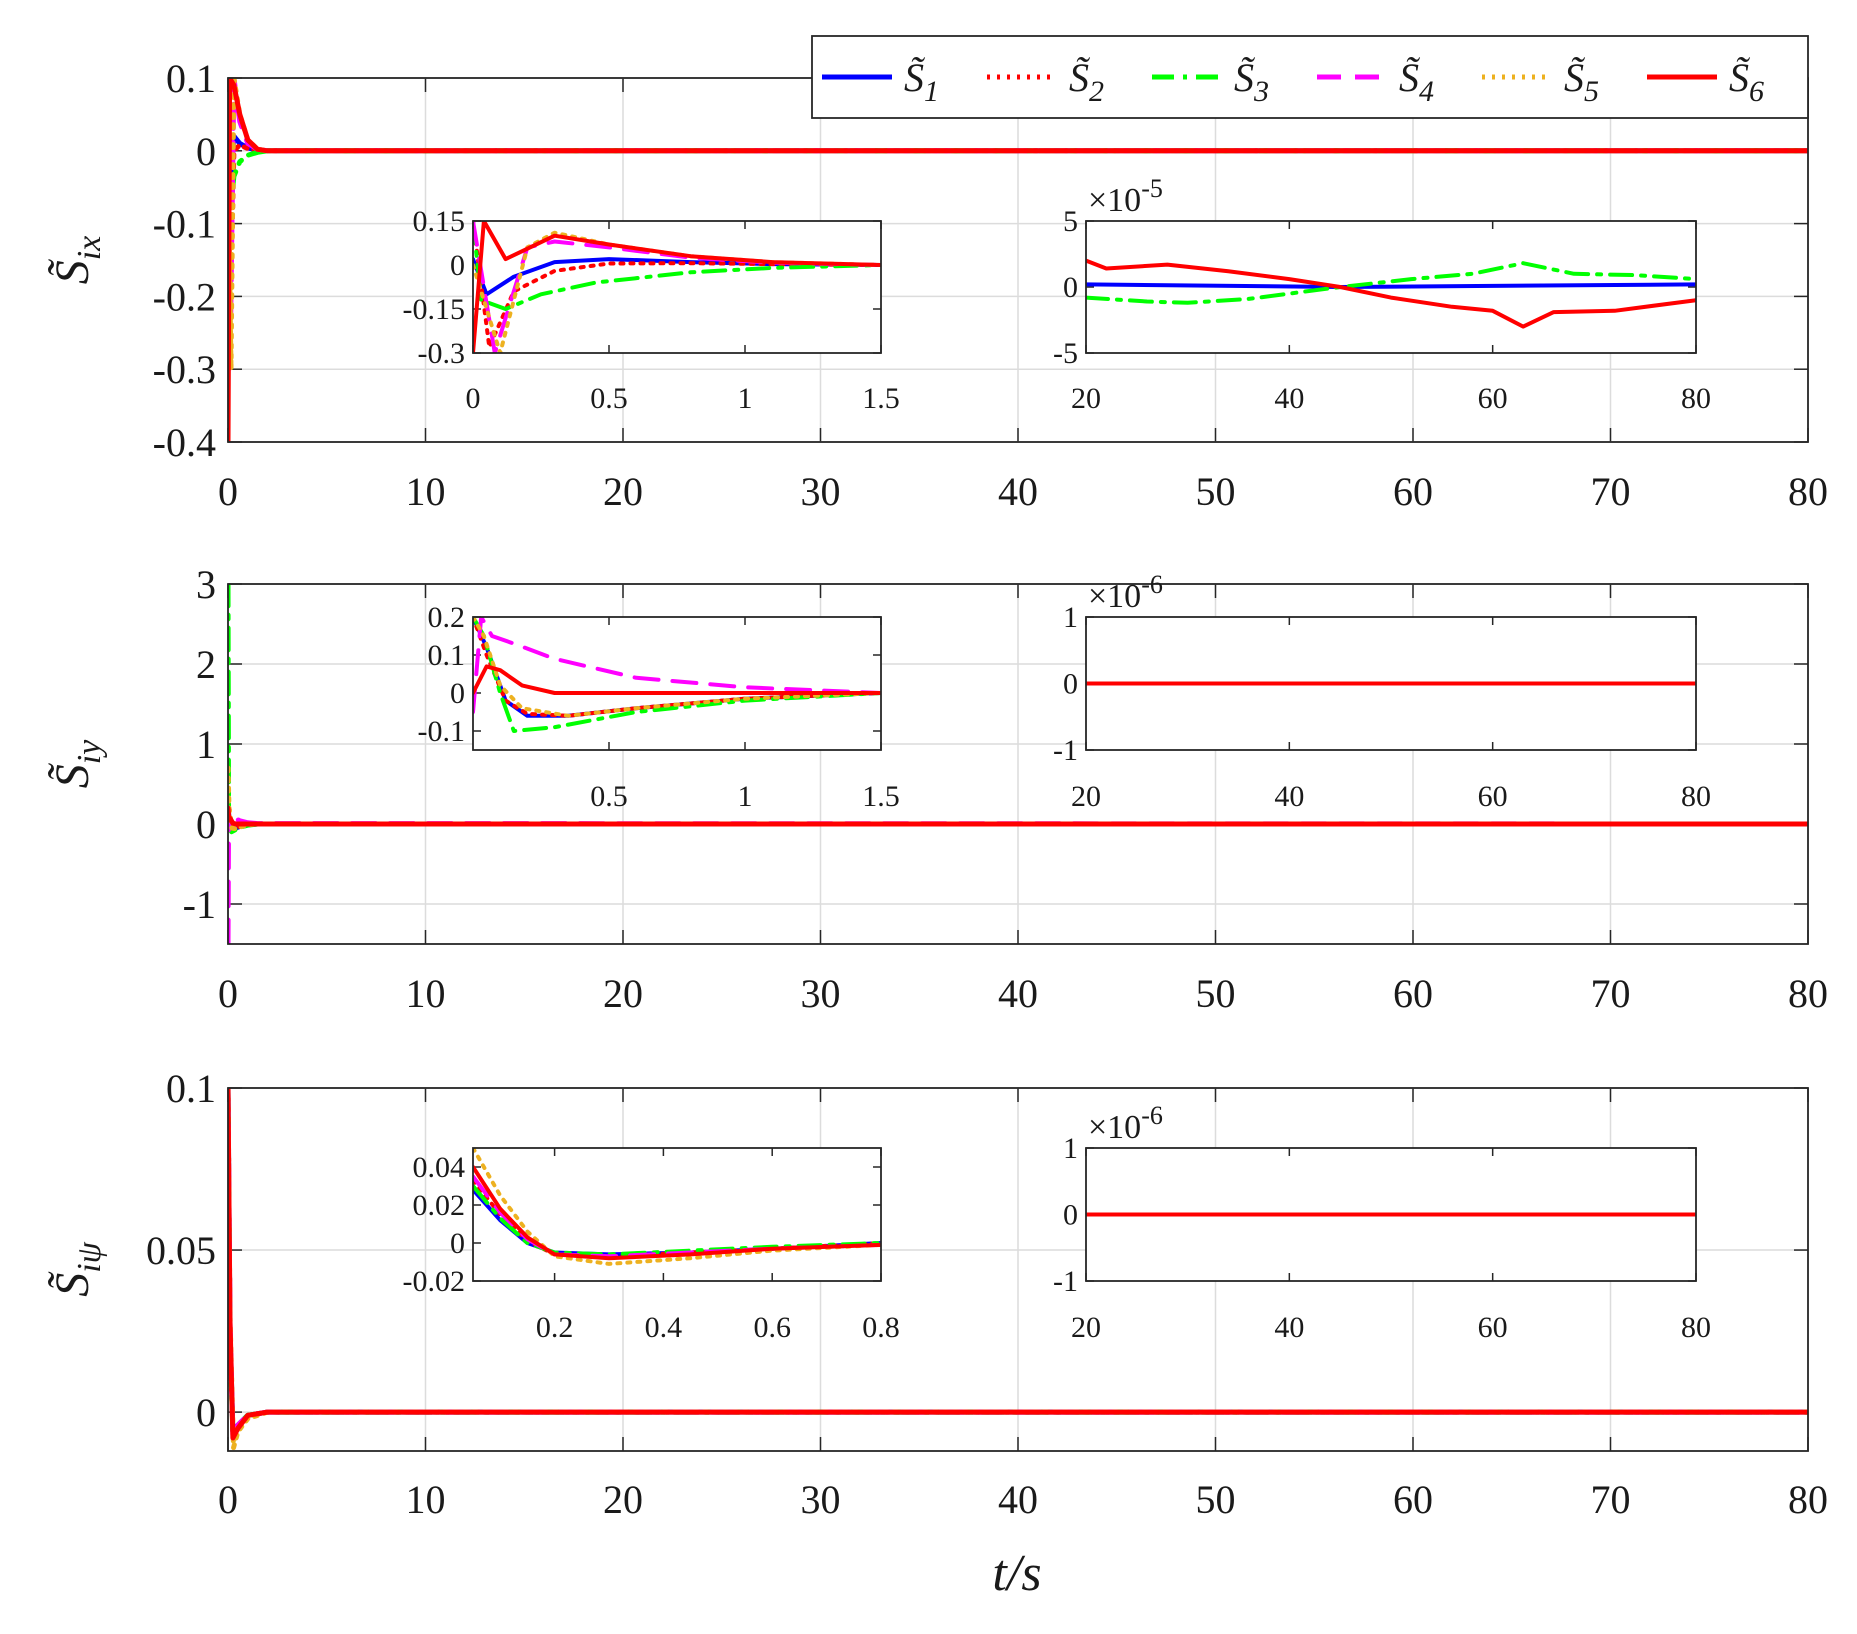 The image size is (1857, 1634). What do you see at coordinates (609, 398) in the screenshot?
I see `x-tick-label: 0.5` at bounding box center [609, 398].